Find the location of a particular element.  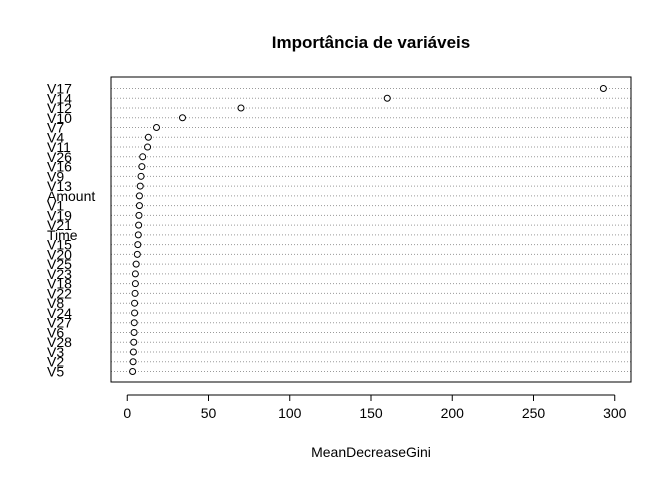

x-axis-title: MeanDecreaseGini is located at coordinates (371, 452).